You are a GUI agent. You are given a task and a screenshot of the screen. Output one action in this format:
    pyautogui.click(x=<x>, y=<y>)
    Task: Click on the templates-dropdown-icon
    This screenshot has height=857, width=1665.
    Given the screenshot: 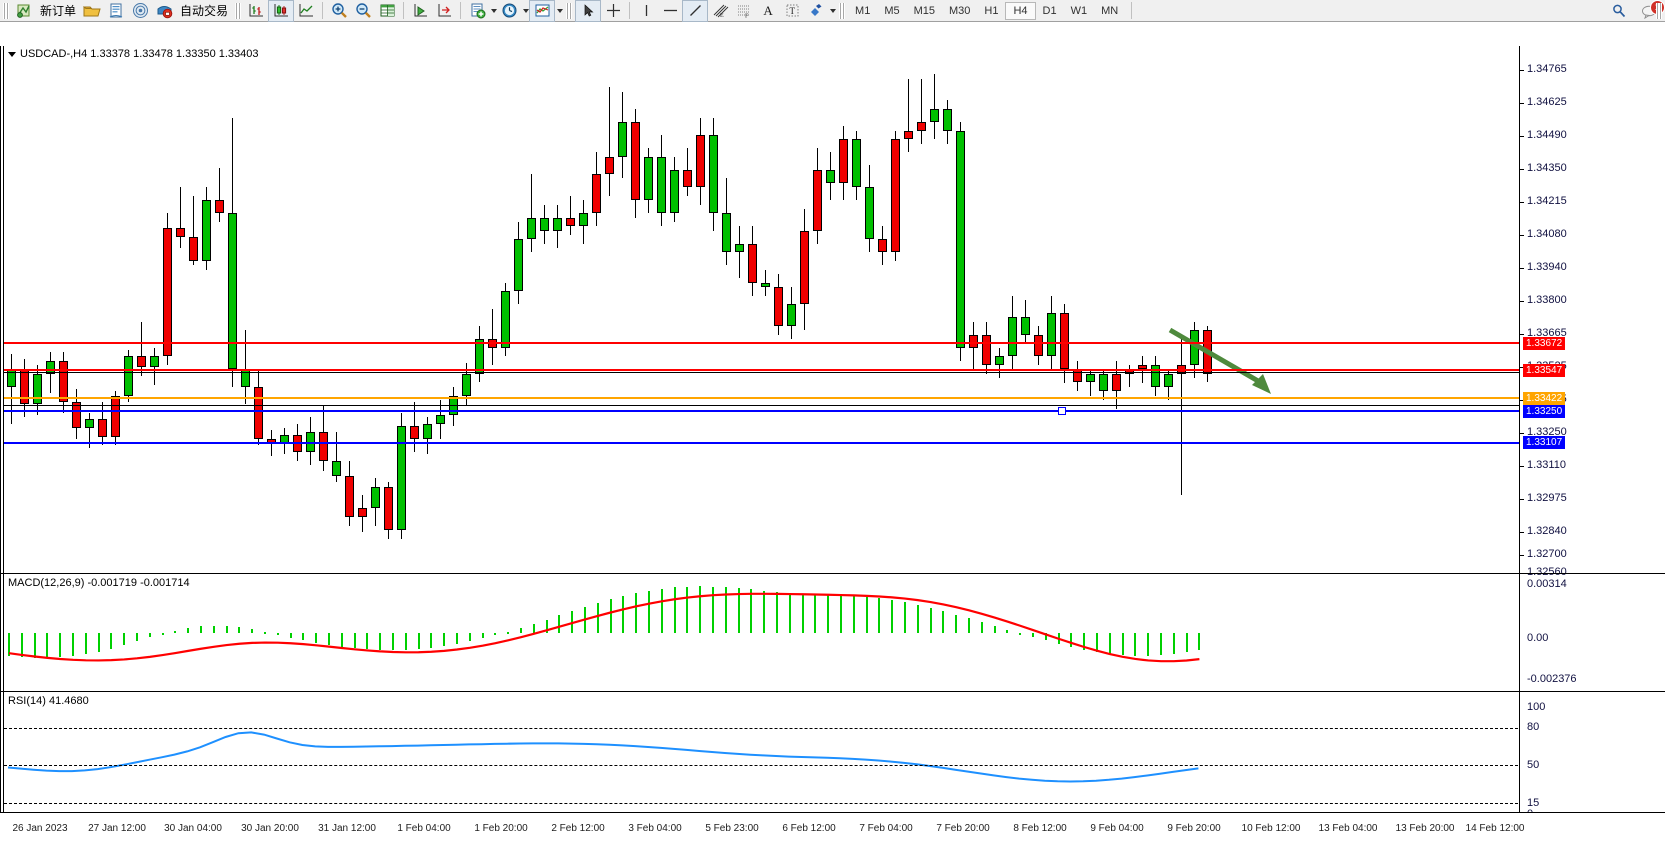 What is the action you would take?
    pyautogui.click(x=560, y=10)
    